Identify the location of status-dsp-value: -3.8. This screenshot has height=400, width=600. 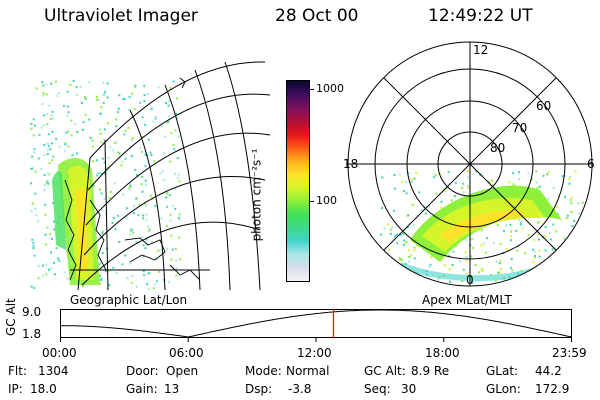
(300, 389).